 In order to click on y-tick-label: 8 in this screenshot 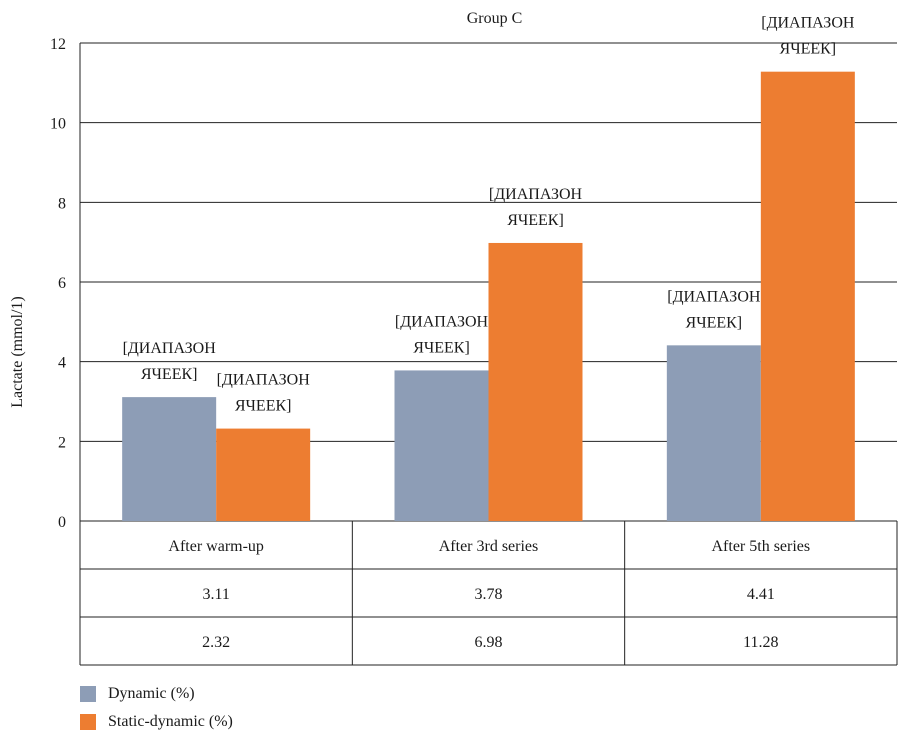, I will do `click(62, 203)`.